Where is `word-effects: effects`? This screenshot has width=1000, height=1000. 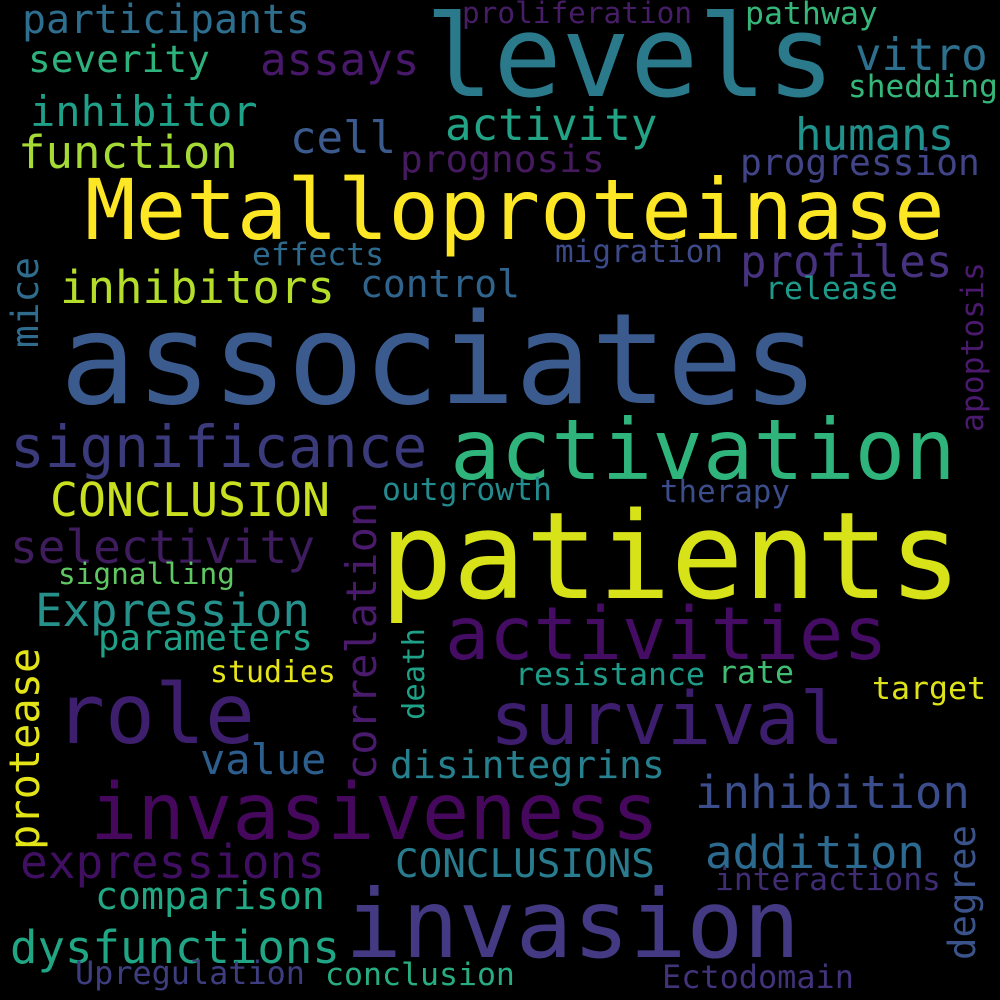 word-effects: effects is located at coordinates (318, 255).